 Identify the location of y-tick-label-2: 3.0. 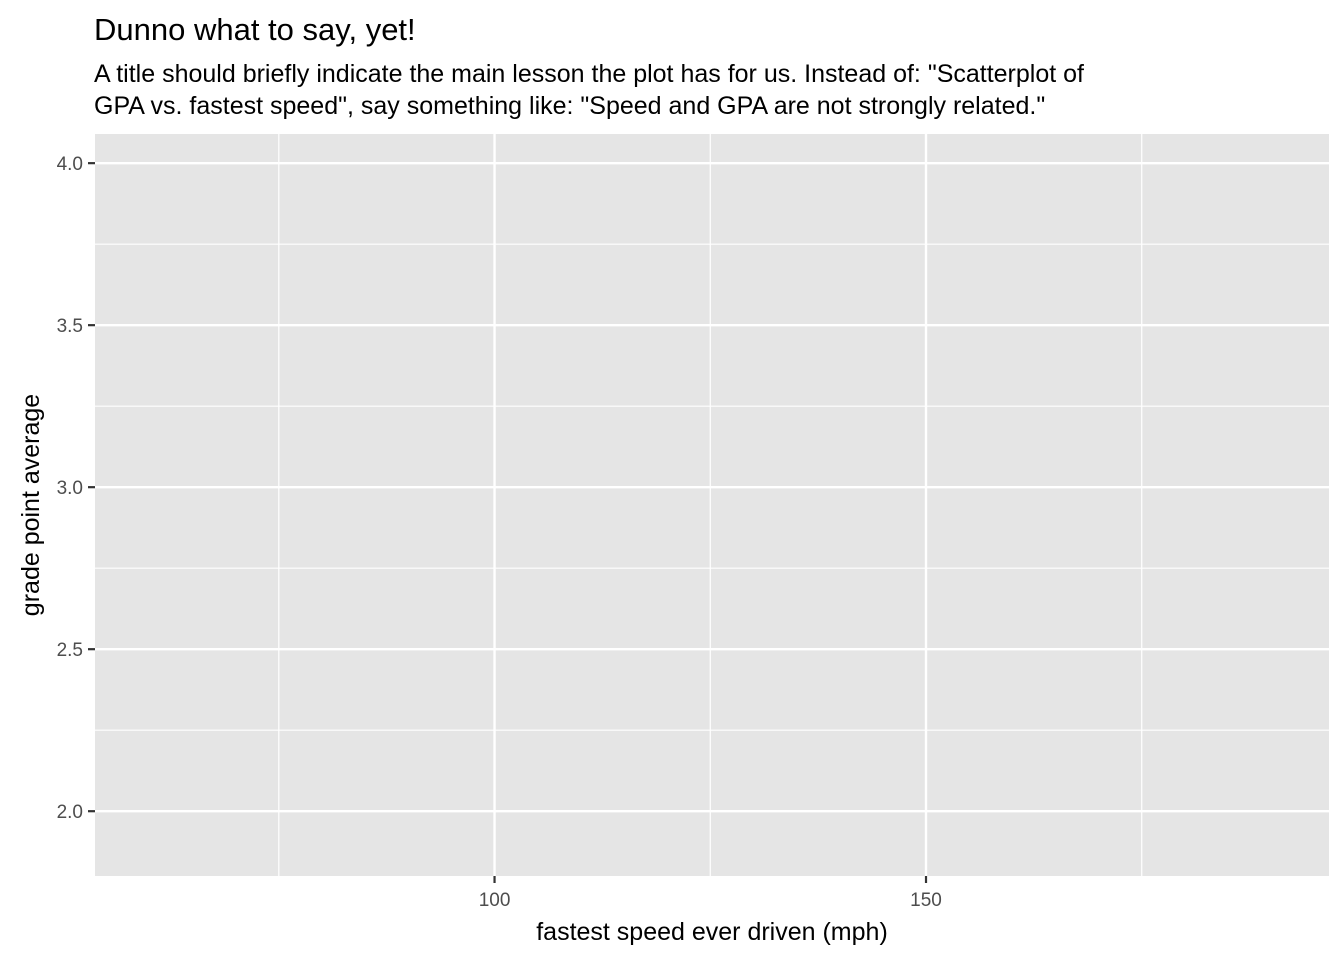
(70, 488).